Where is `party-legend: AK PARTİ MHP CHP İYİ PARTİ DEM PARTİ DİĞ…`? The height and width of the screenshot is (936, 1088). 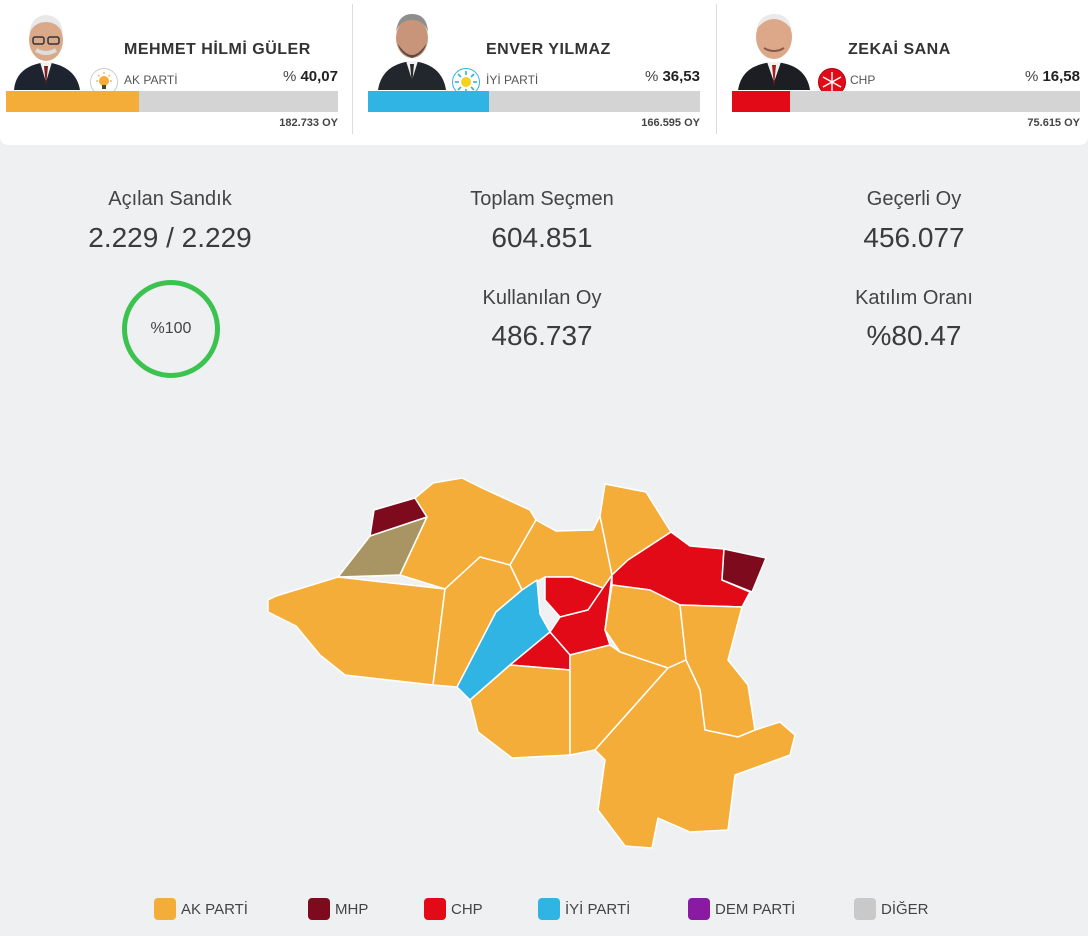
party-legend: AK PARTİ MHP CHP İYİ PARTİ DEM PARTİ DİĞ… is located at coordinates (544, 910).